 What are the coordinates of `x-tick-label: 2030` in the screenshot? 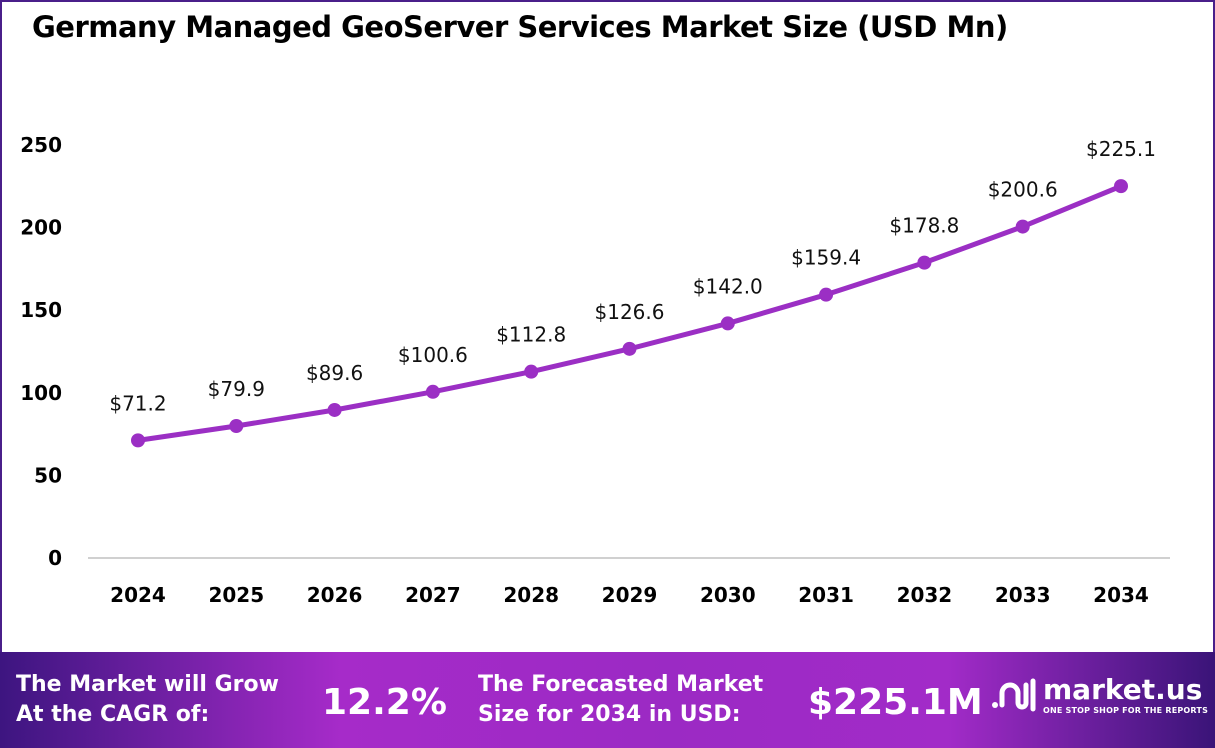 It's located at (728, 595).